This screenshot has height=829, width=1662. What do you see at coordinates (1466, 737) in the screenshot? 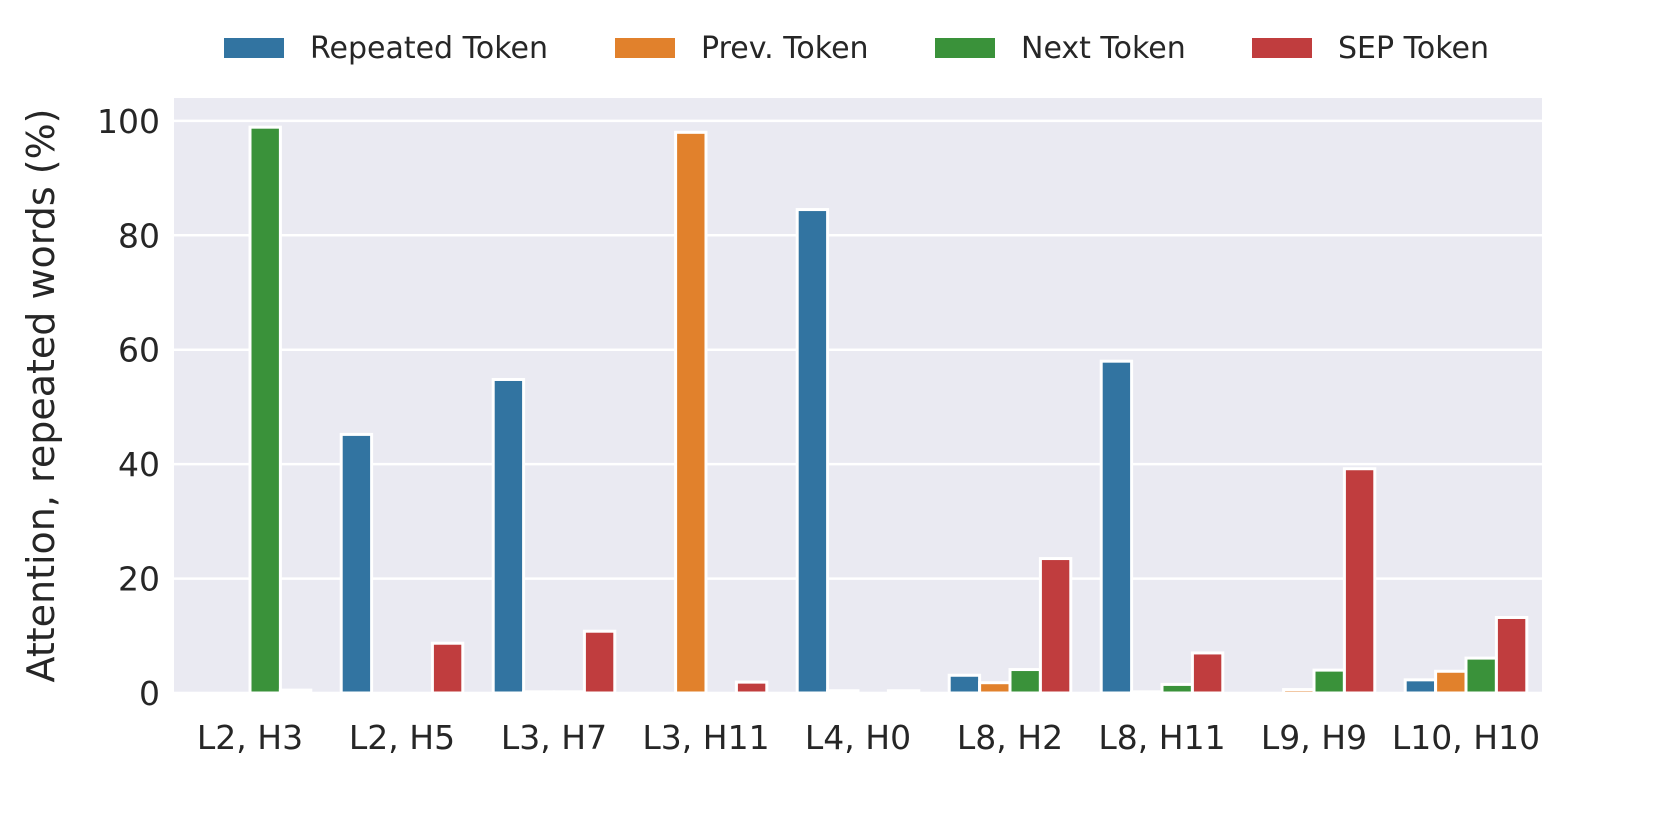
I see `x-tick-label: L10, H10` at bounding box center [1466, 737].